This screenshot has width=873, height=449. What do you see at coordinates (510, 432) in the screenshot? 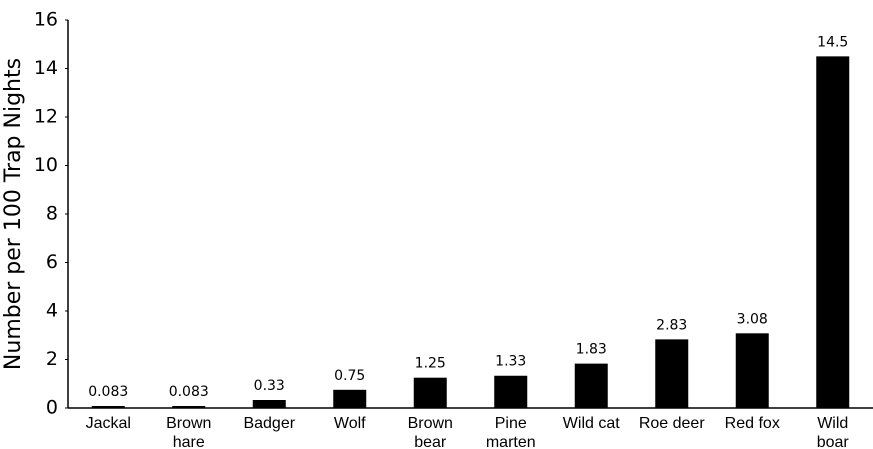
I see `x-tick-label: Pine marten` at bounding box center [510, 432].